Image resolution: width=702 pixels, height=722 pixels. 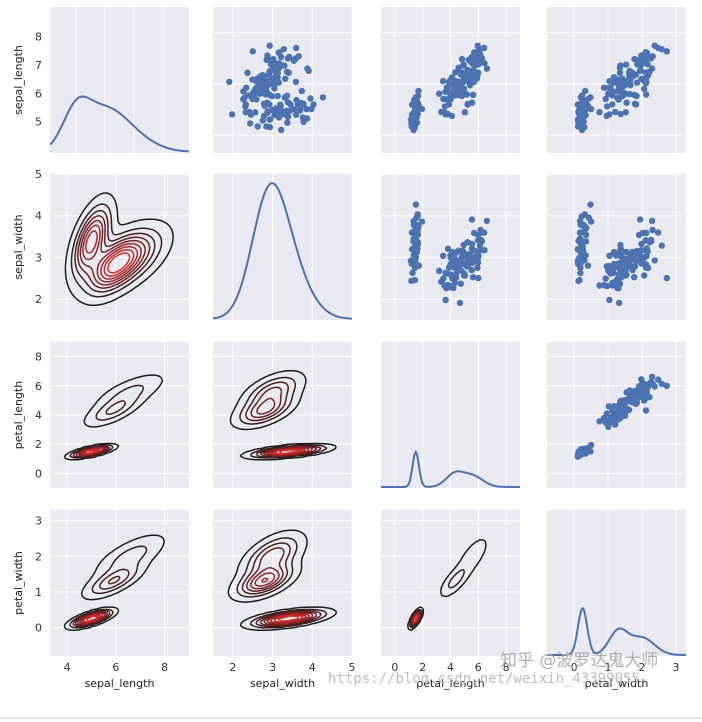 I want to click on panel-sepal_width-vs-sepal_width, so click(x=282, y=247).